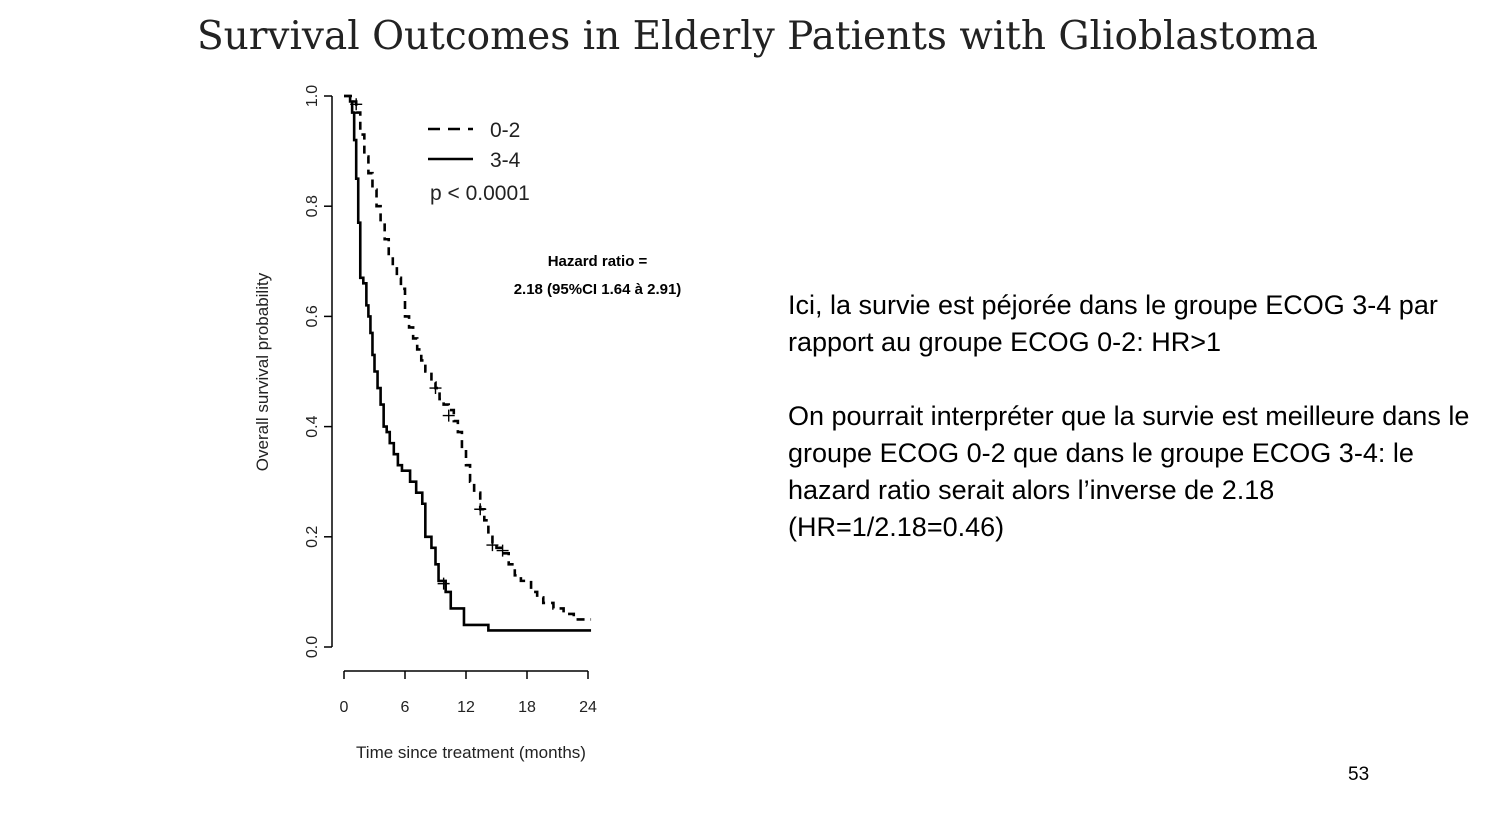 Image resolution: width=1500 pixels, height=827 pixels. Describe the element at coordinates (479, 162) in the screenshot. I see `chart-legend: 0-2 3-4 p < 0.0001` at that location.